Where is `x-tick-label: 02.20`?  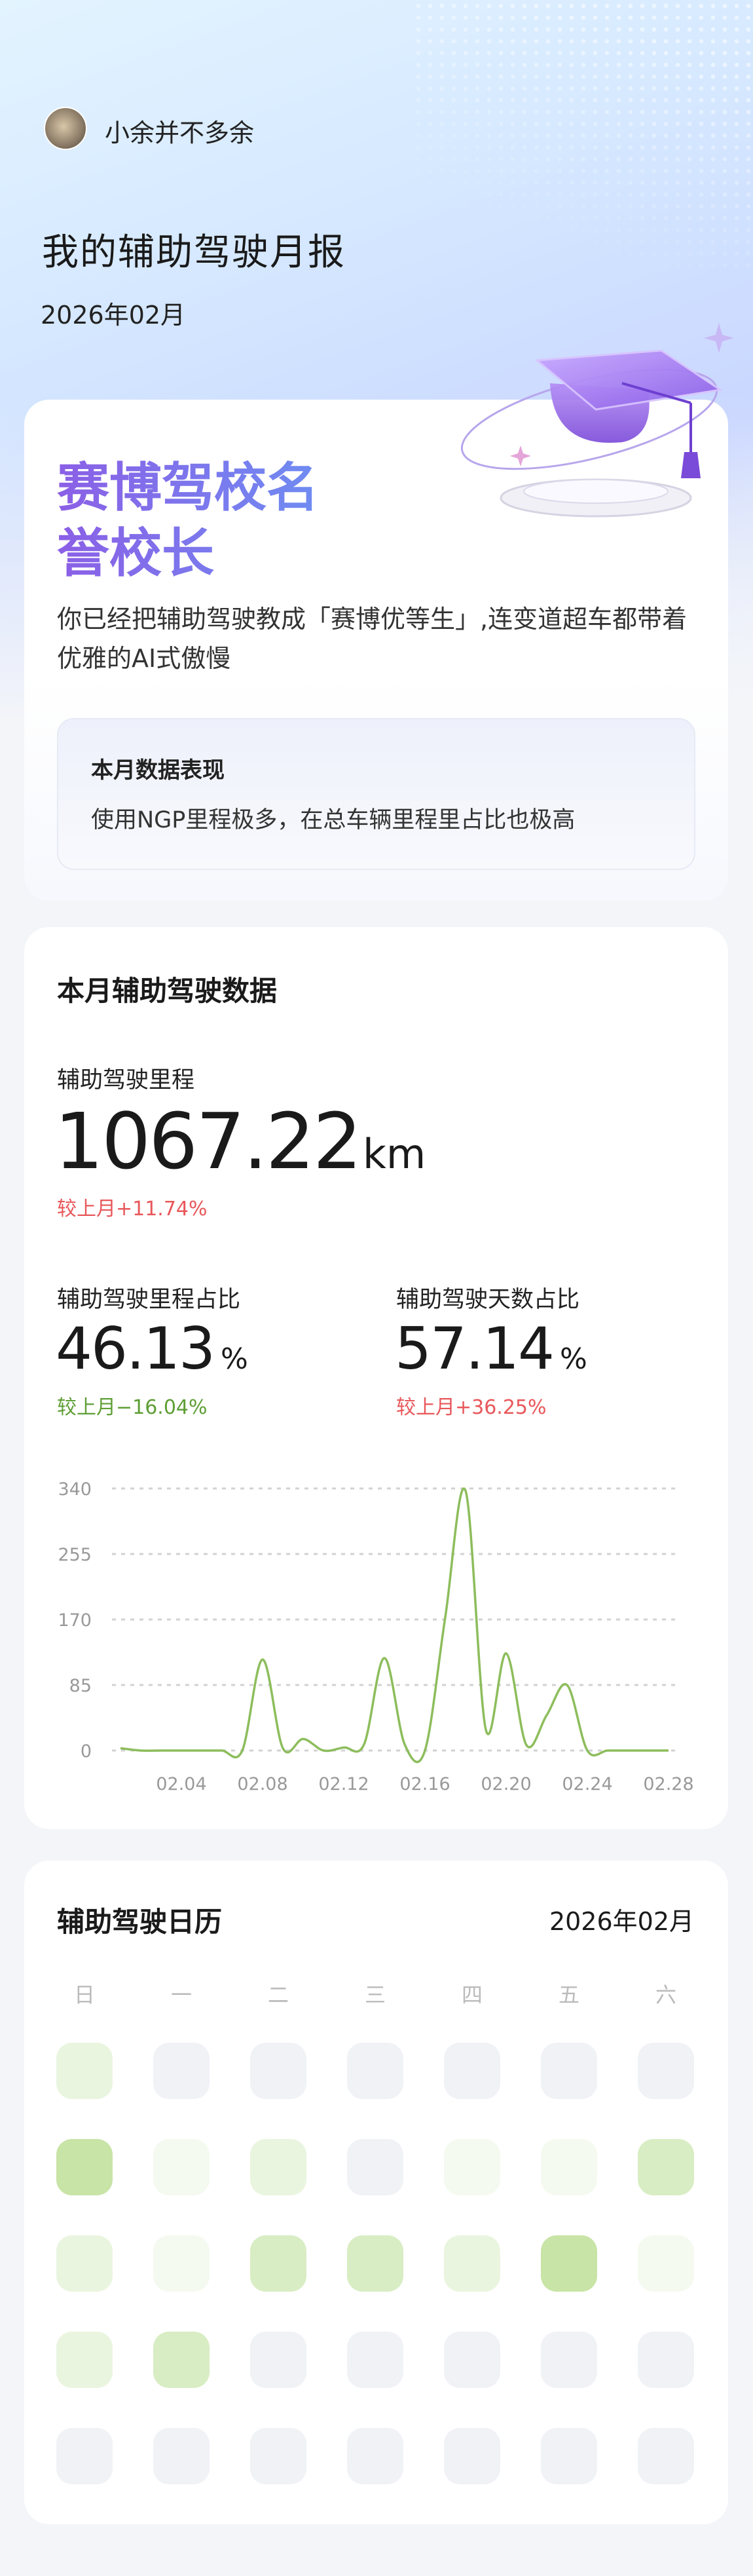
x-tick-label: 02.20 is located at coordinates (506, 1784).